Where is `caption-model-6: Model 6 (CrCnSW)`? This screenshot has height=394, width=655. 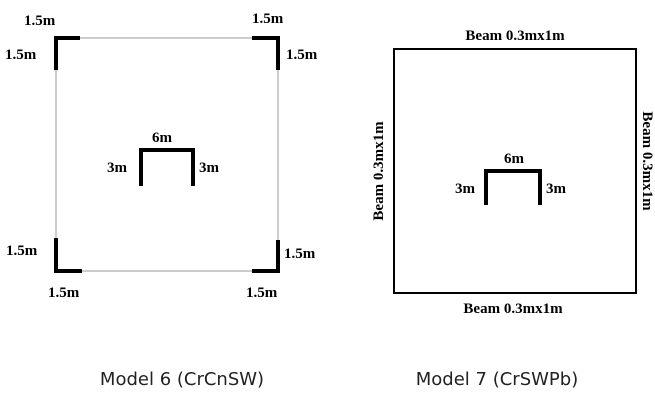 caption-model-6: Model 6 (CrCnSW) is located at coordinates (182, 379).